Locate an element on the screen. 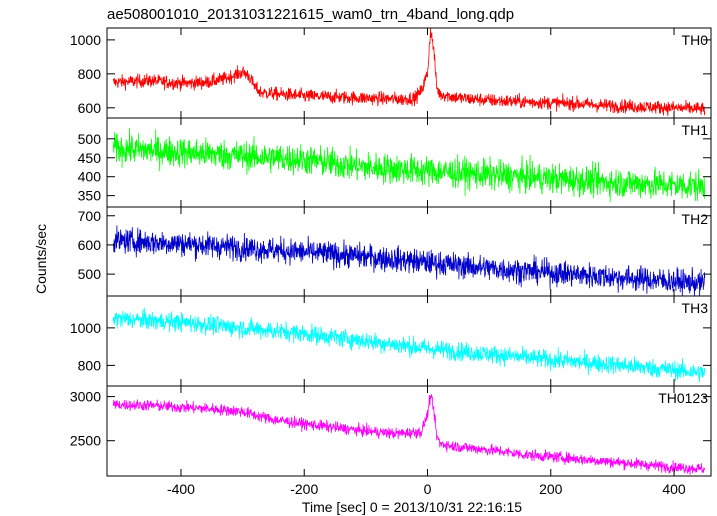  series-line-th0123 is located at coordinates (409, 434).